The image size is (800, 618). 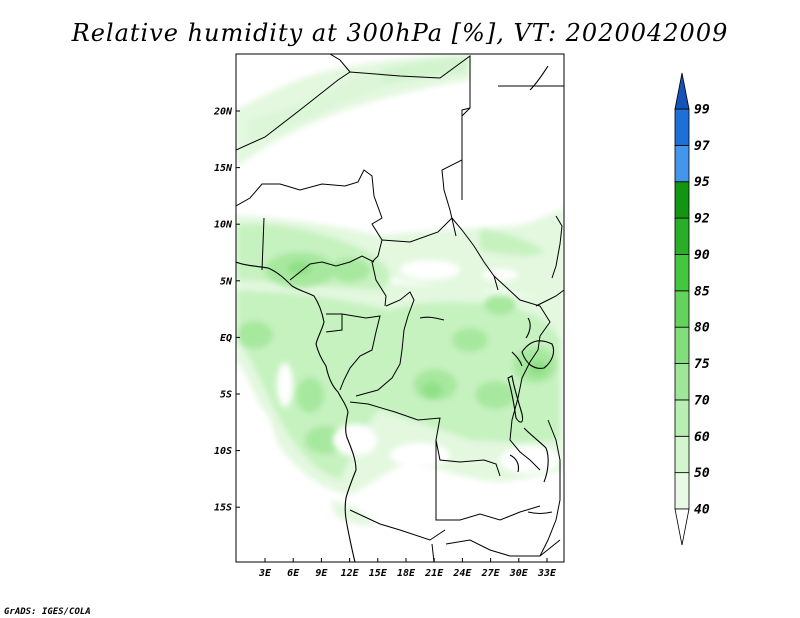 What do you see at coordinates (223, 168) in the screenshot?
I see `lat-tick-label: 15N` at bounding box center [223, 168].